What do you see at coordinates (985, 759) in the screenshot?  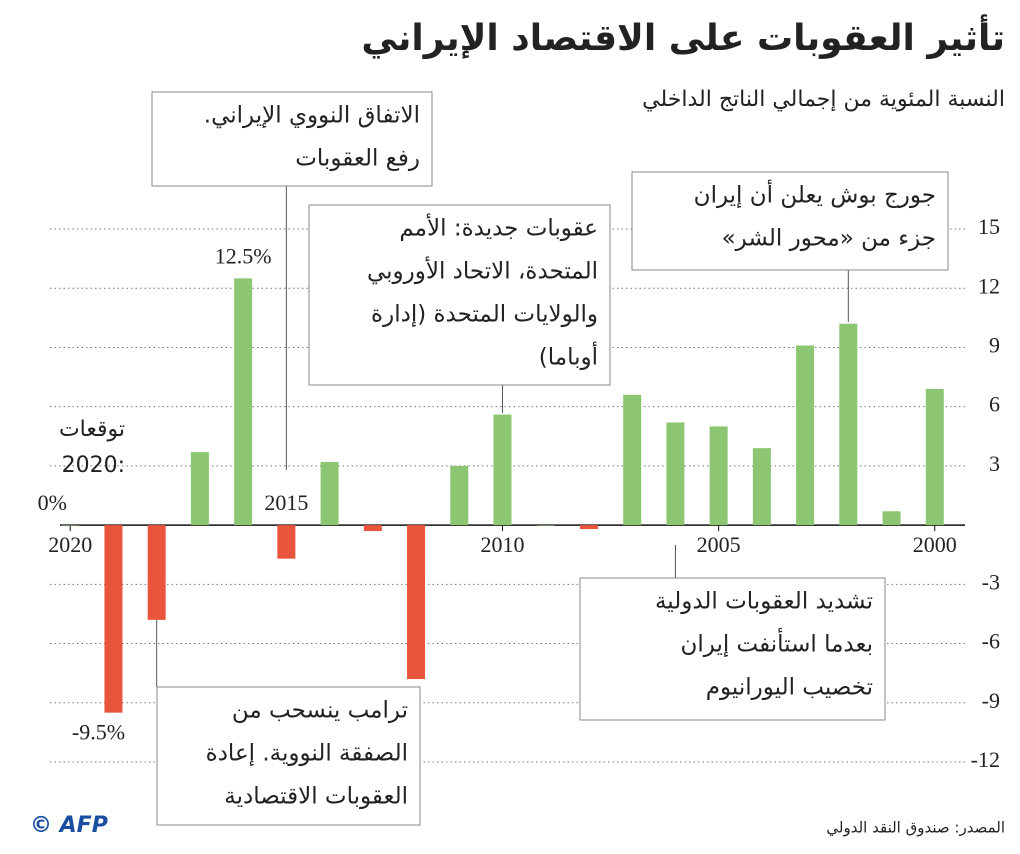 I see `y-tick-label: -12` at bounding box center [985, 759].